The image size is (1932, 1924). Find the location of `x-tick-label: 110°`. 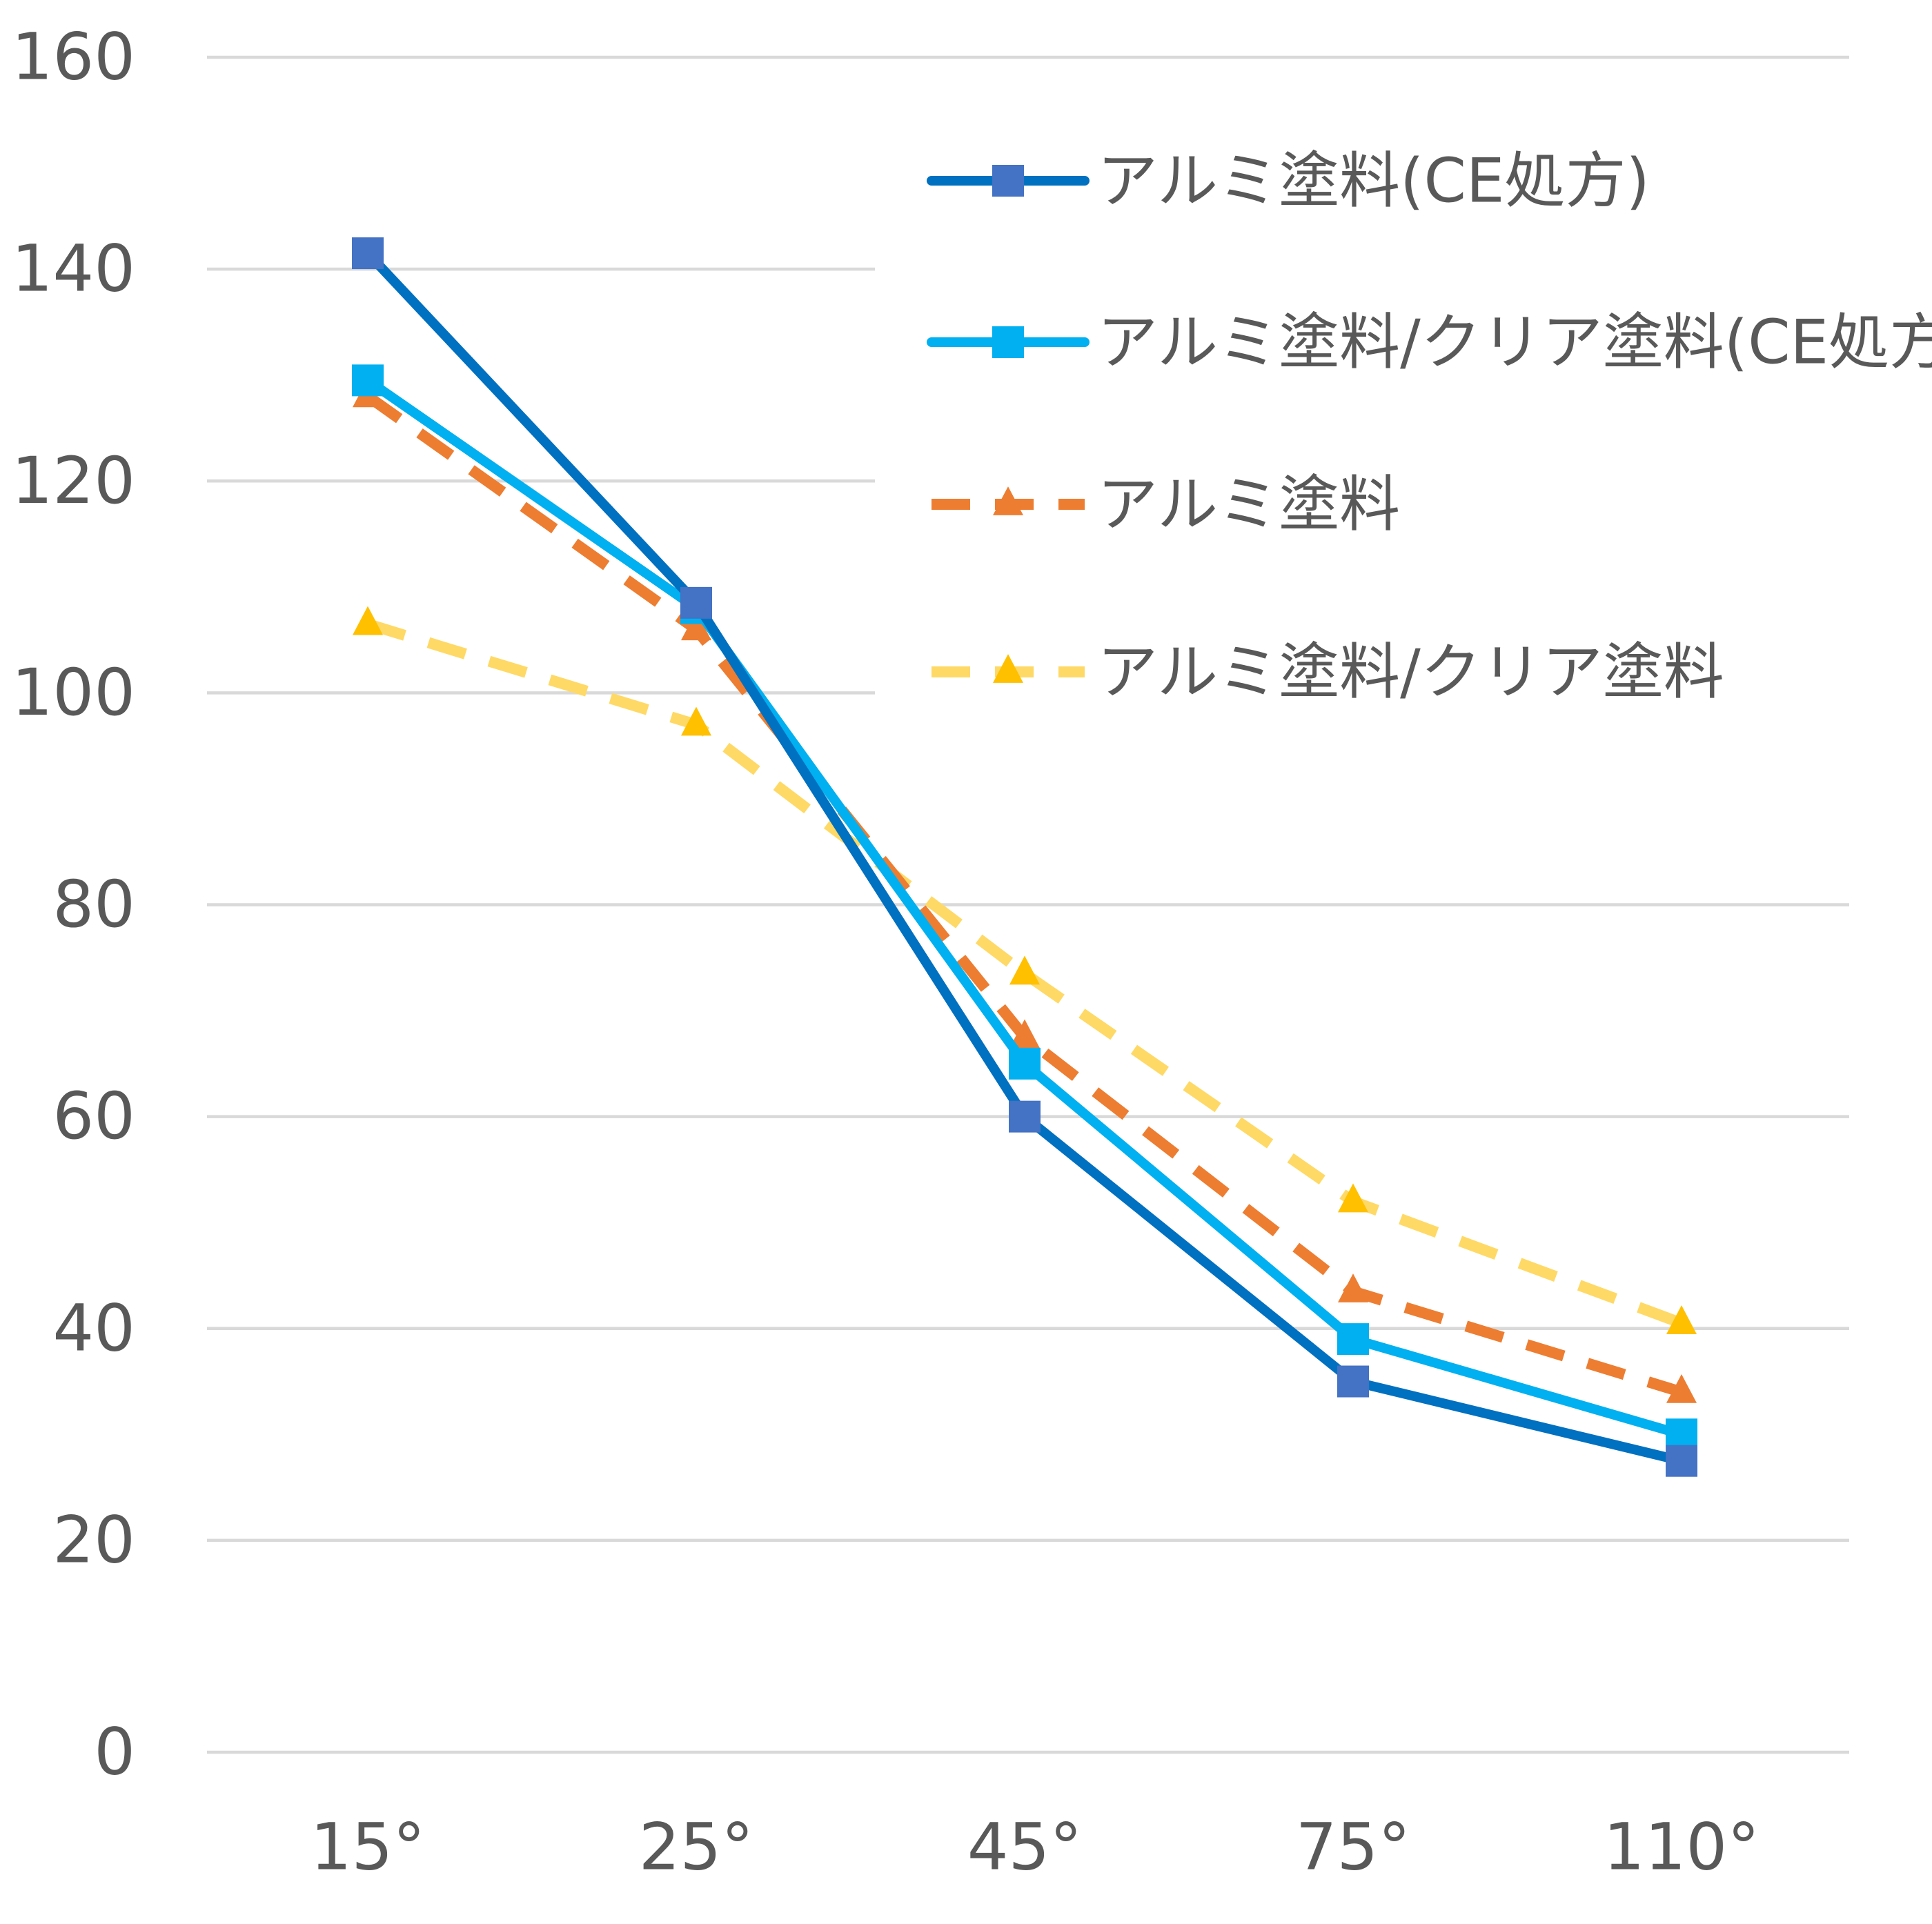

x-tick-label: 110° is located at coordinates (1681, 1847).